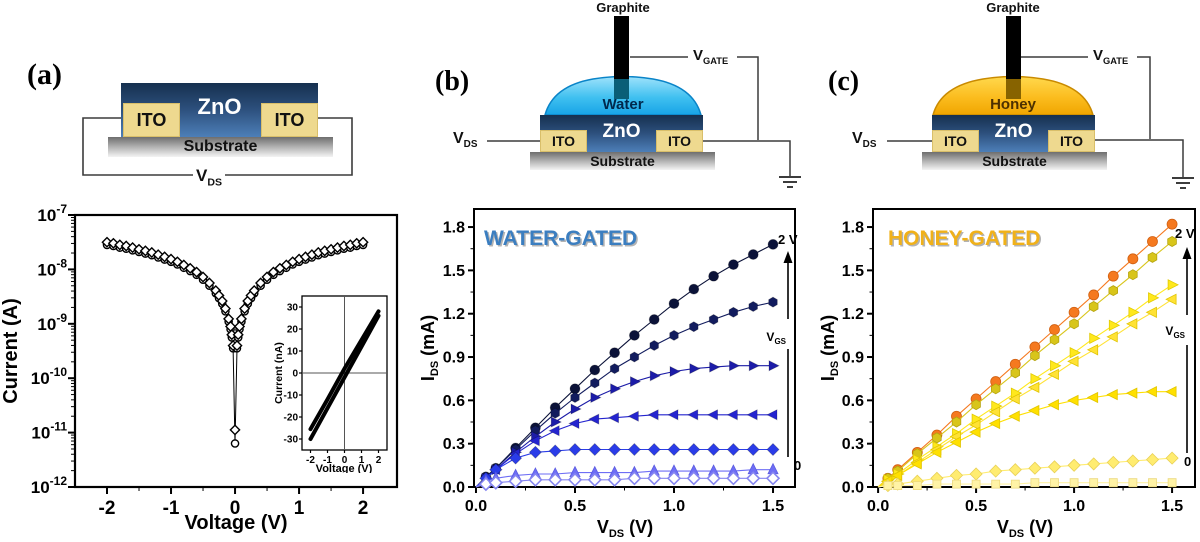 The image size is (1200, 542). What do you see at coordinates (1040, 122) in the screenshot?
I see `panel-c-wires` at bounding box center [1040, 122].